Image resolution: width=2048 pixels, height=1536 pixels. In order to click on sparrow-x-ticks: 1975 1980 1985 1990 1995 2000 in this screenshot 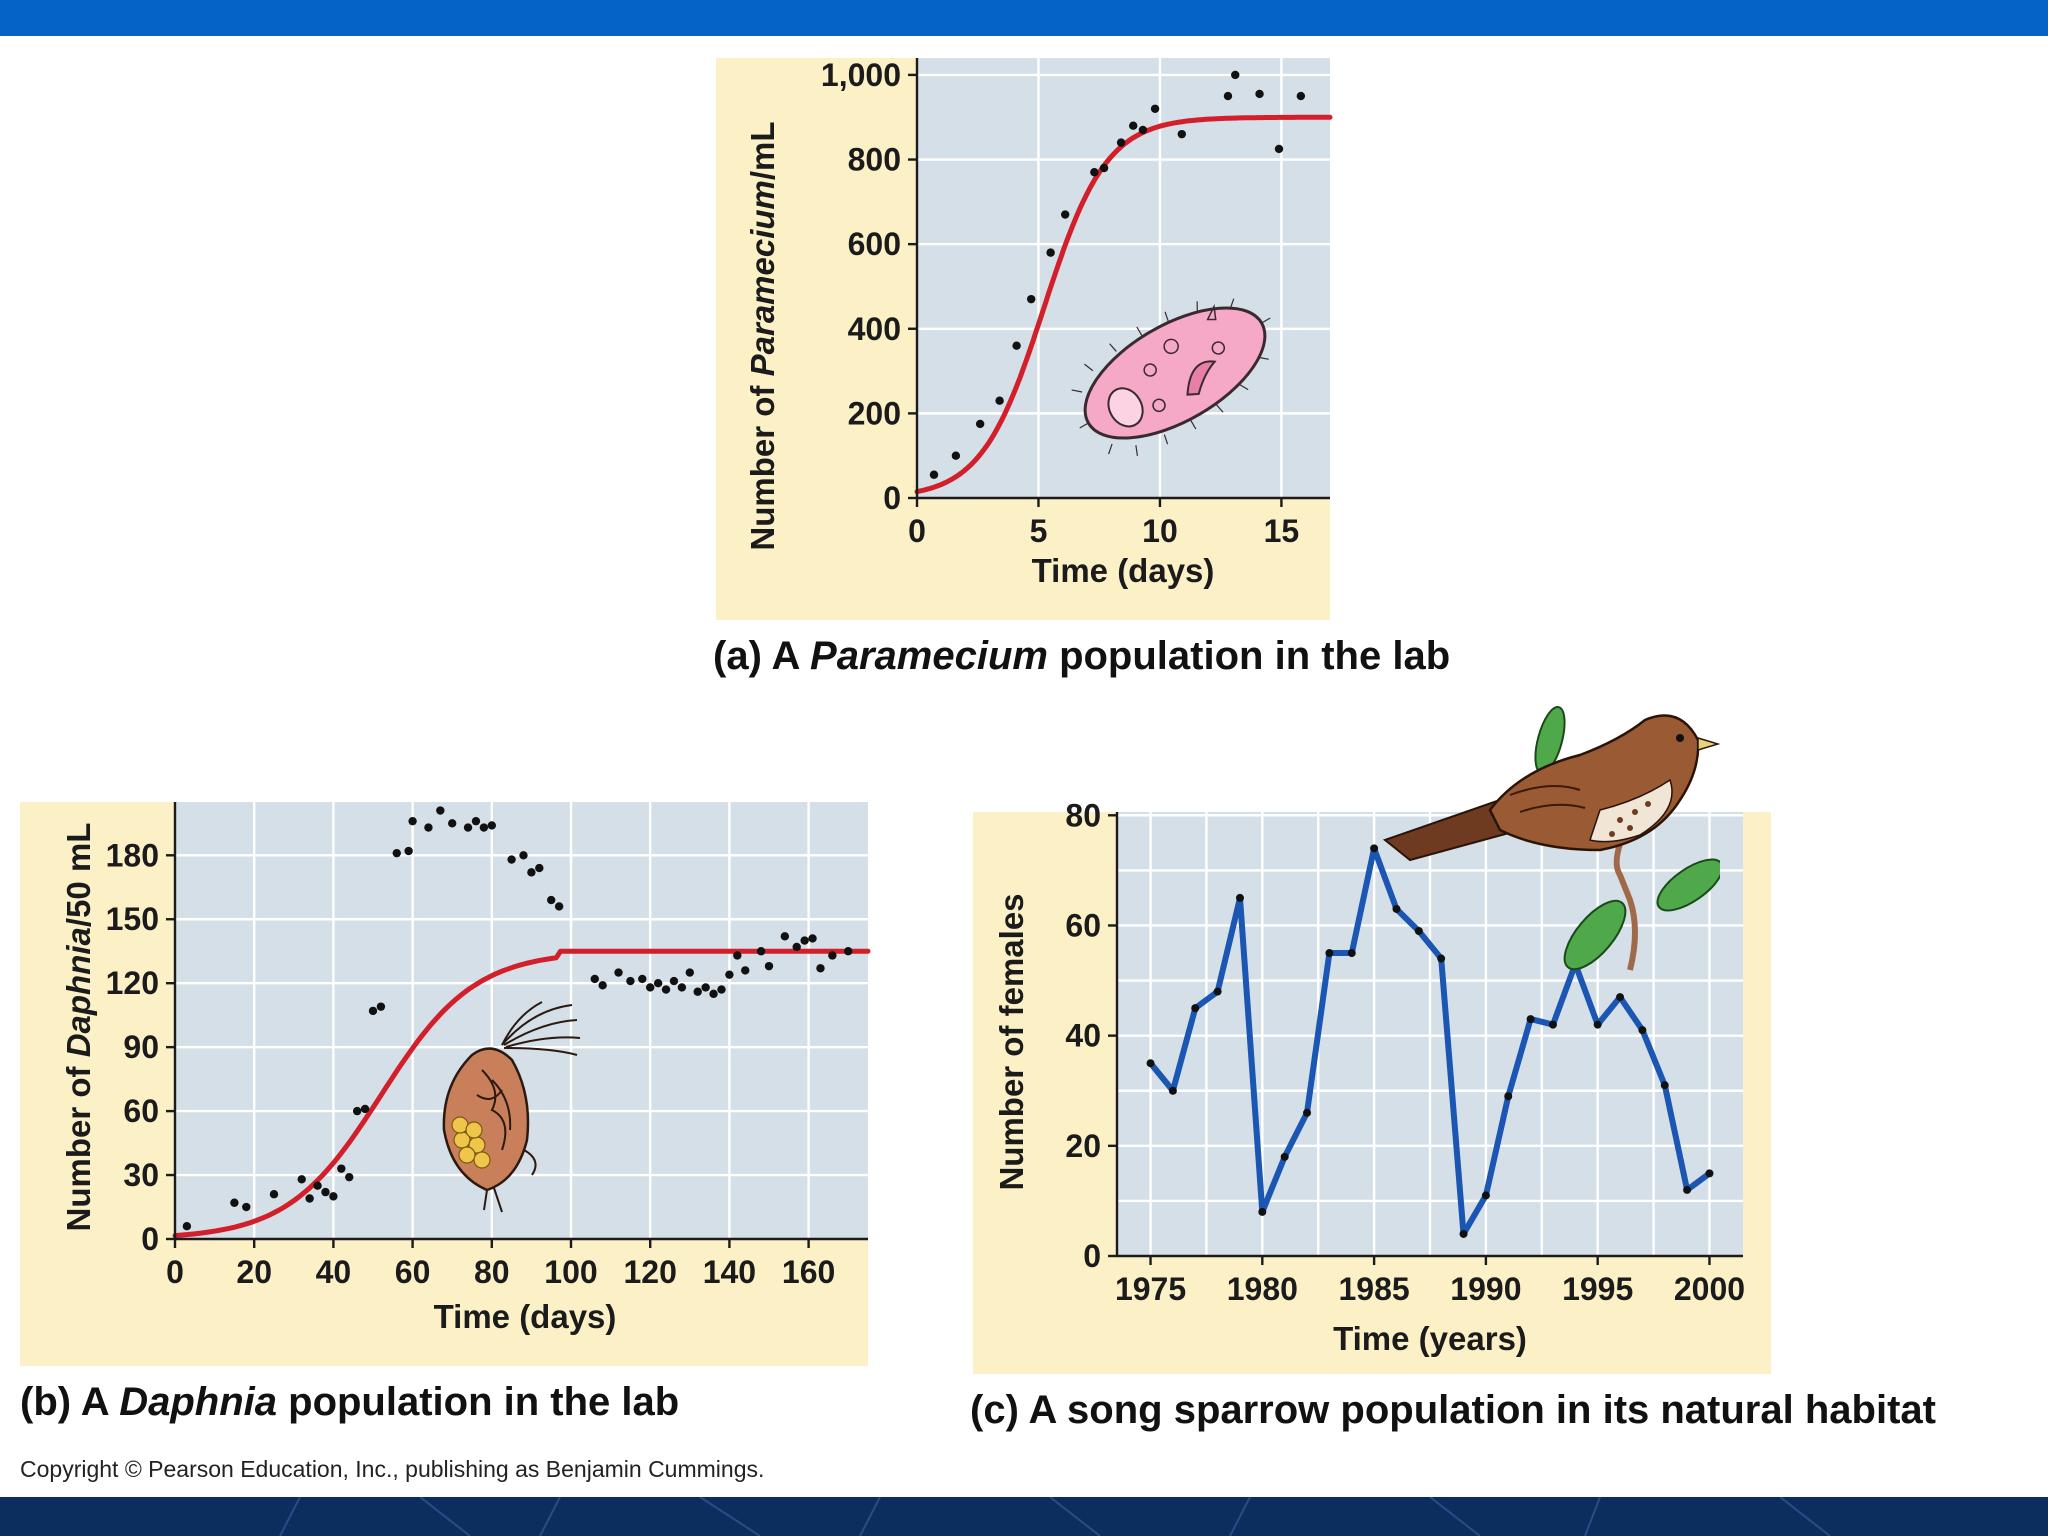, I will do `click(1430, 1281)`.